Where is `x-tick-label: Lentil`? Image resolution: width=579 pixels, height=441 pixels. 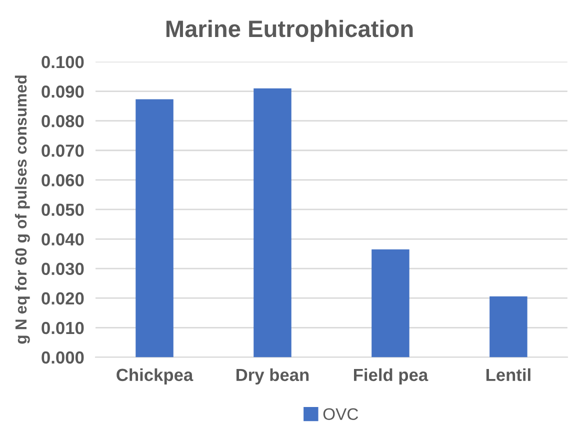
x-tick-label: Lentil is located at coordinates (508, 375).